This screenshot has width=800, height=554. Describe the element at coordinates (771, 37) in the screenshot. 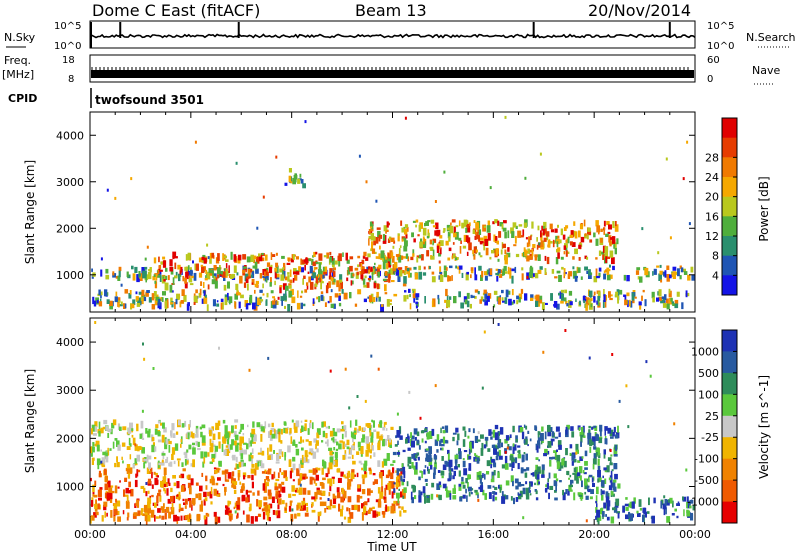

I see `nsearch-label: N.Search` at that location.